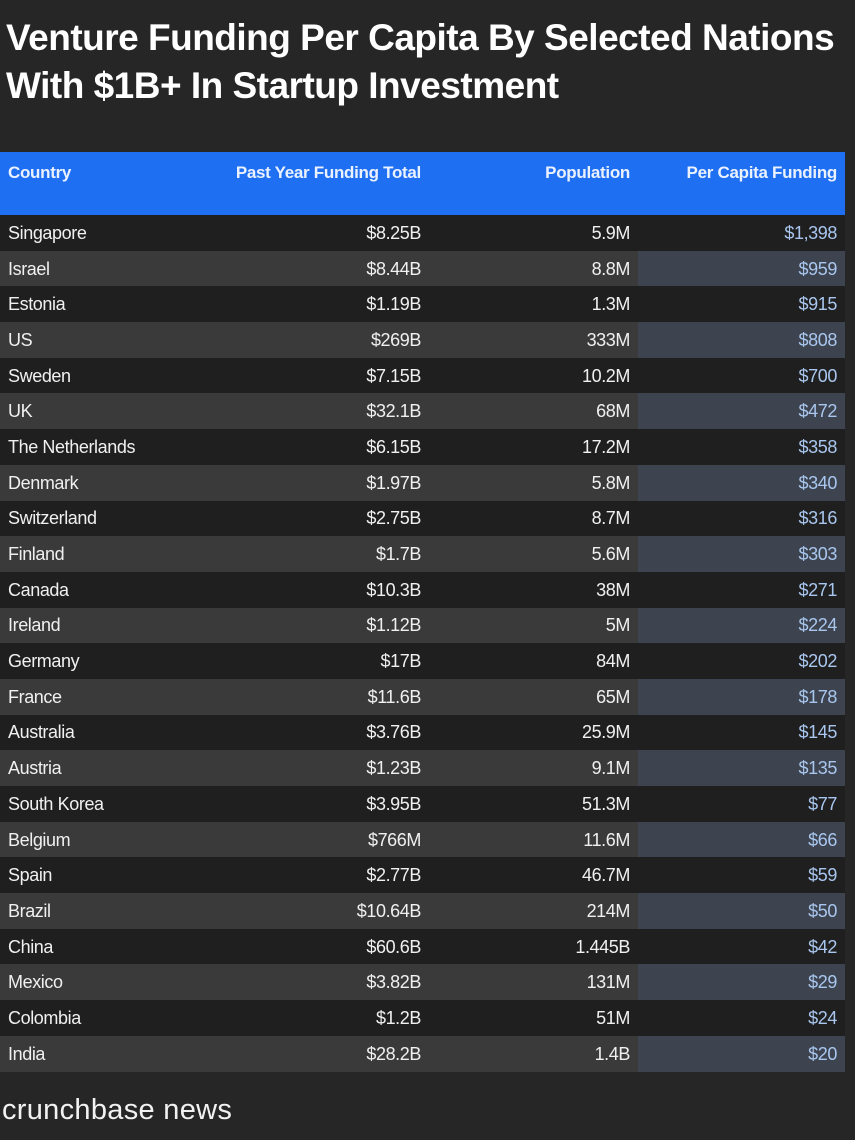 The image size is (855, 1140). What do you see at coordinates (611, 232) in the screenshot?
I see `population-cell: 5.9M` at bounding box center [611, 232].